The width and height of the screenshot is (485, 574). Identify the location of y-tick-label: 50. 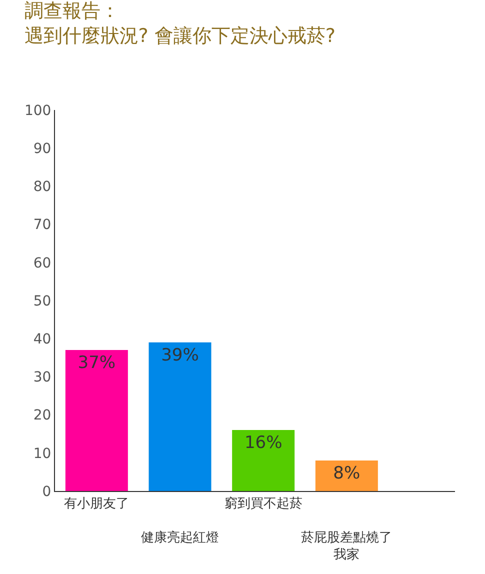
(42, 301).